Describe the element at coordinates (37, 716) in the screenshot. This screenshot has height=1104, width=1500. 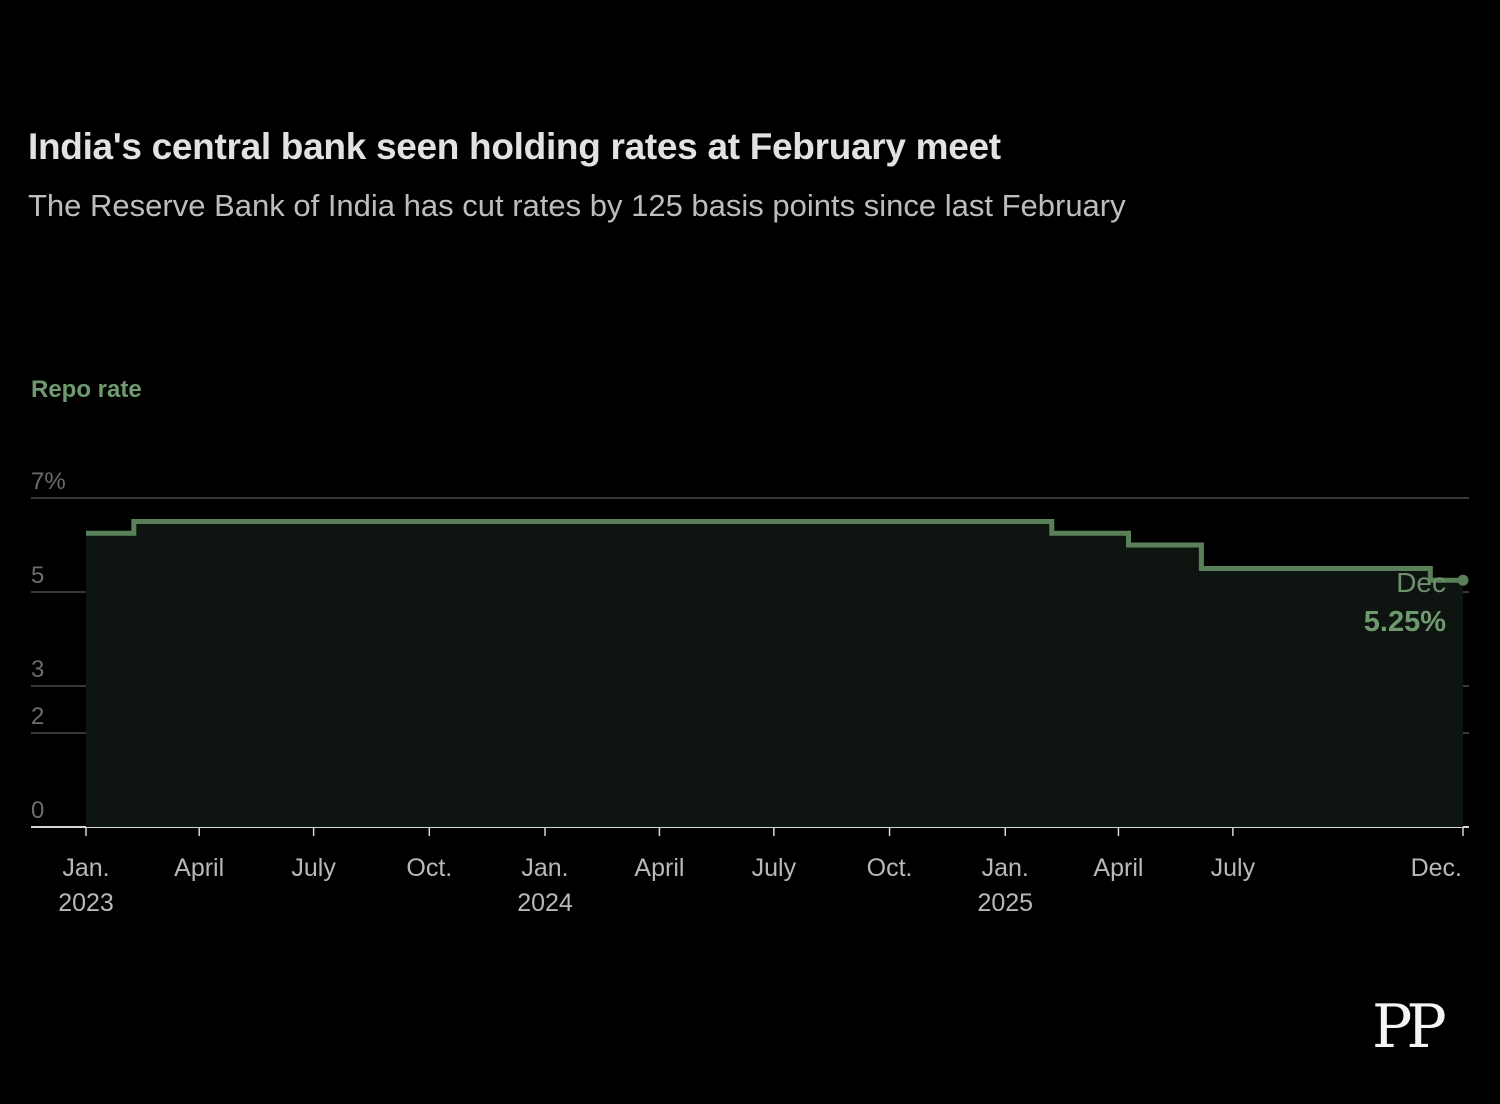
I see `y-tick-label: 2` at that location.